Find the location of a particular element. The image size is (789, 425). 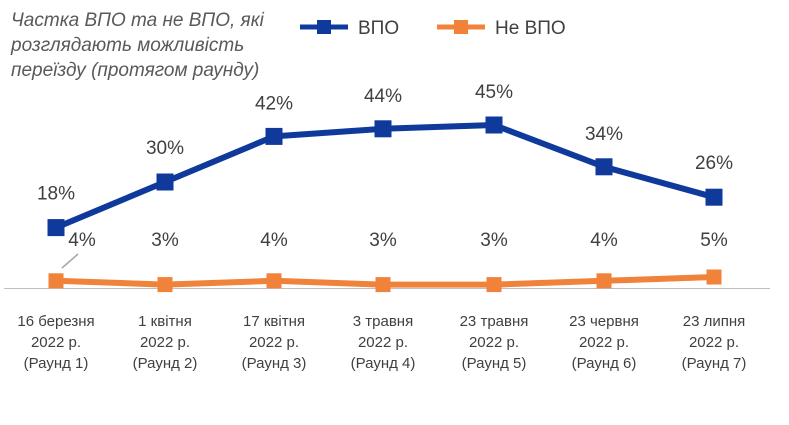

x-tick-label: 16 березня is located at coordinates (55, 321).